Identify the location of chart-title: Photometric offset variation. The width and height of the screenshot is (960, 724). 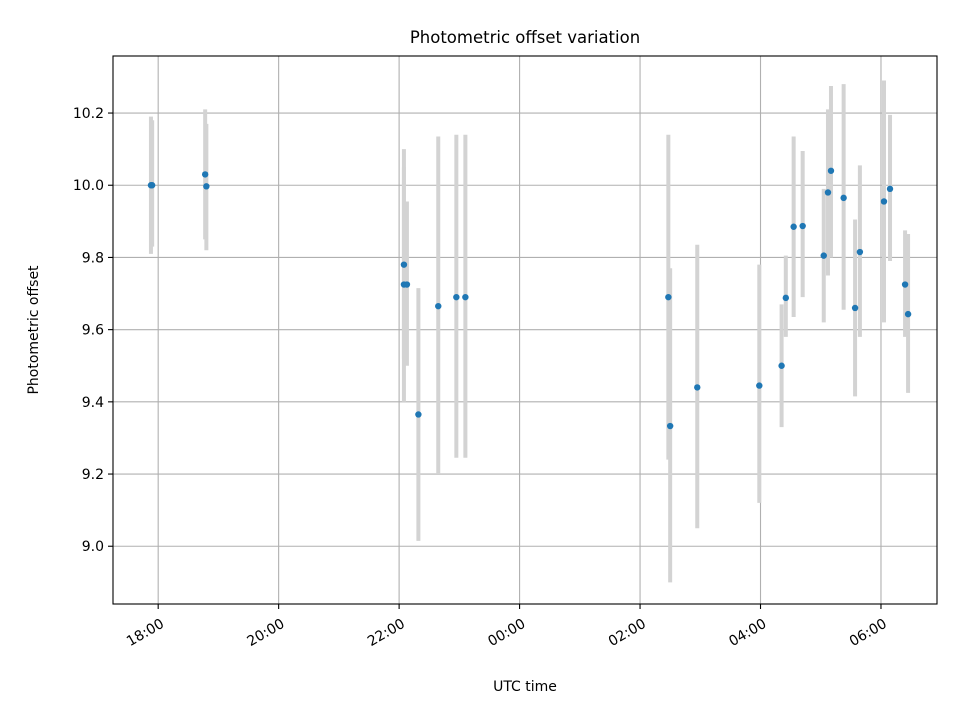
(525, 37).